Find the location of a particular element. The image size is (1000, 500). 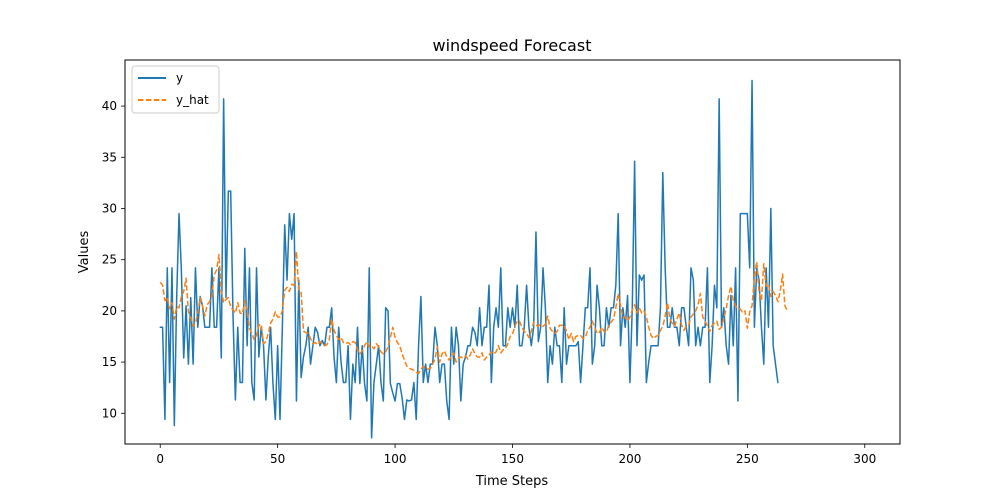

x-tick-label: 300 is located at coordinates (864, 459).